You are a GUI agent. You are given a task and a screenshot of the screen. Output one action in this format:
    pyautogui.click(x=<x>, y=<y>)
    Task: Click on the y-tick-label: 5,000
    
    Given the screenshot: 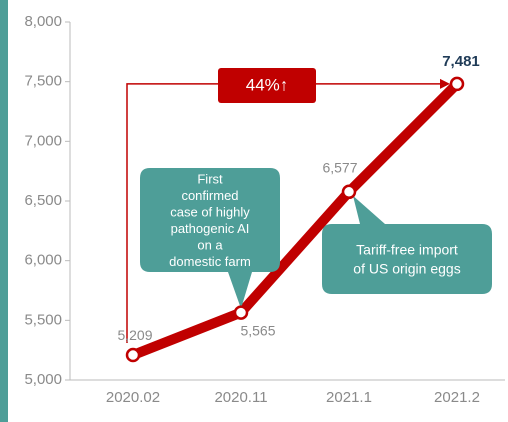 What is the action you would take?
    pyautogui.click(x=43, y=379)
    